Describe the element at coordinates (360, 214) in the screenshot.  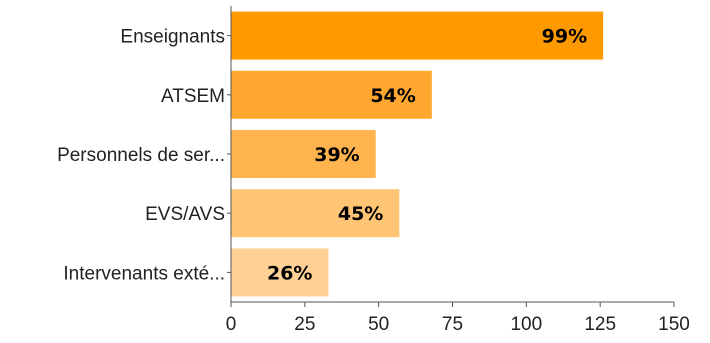
I see `data-label-4: 45%` at that location.